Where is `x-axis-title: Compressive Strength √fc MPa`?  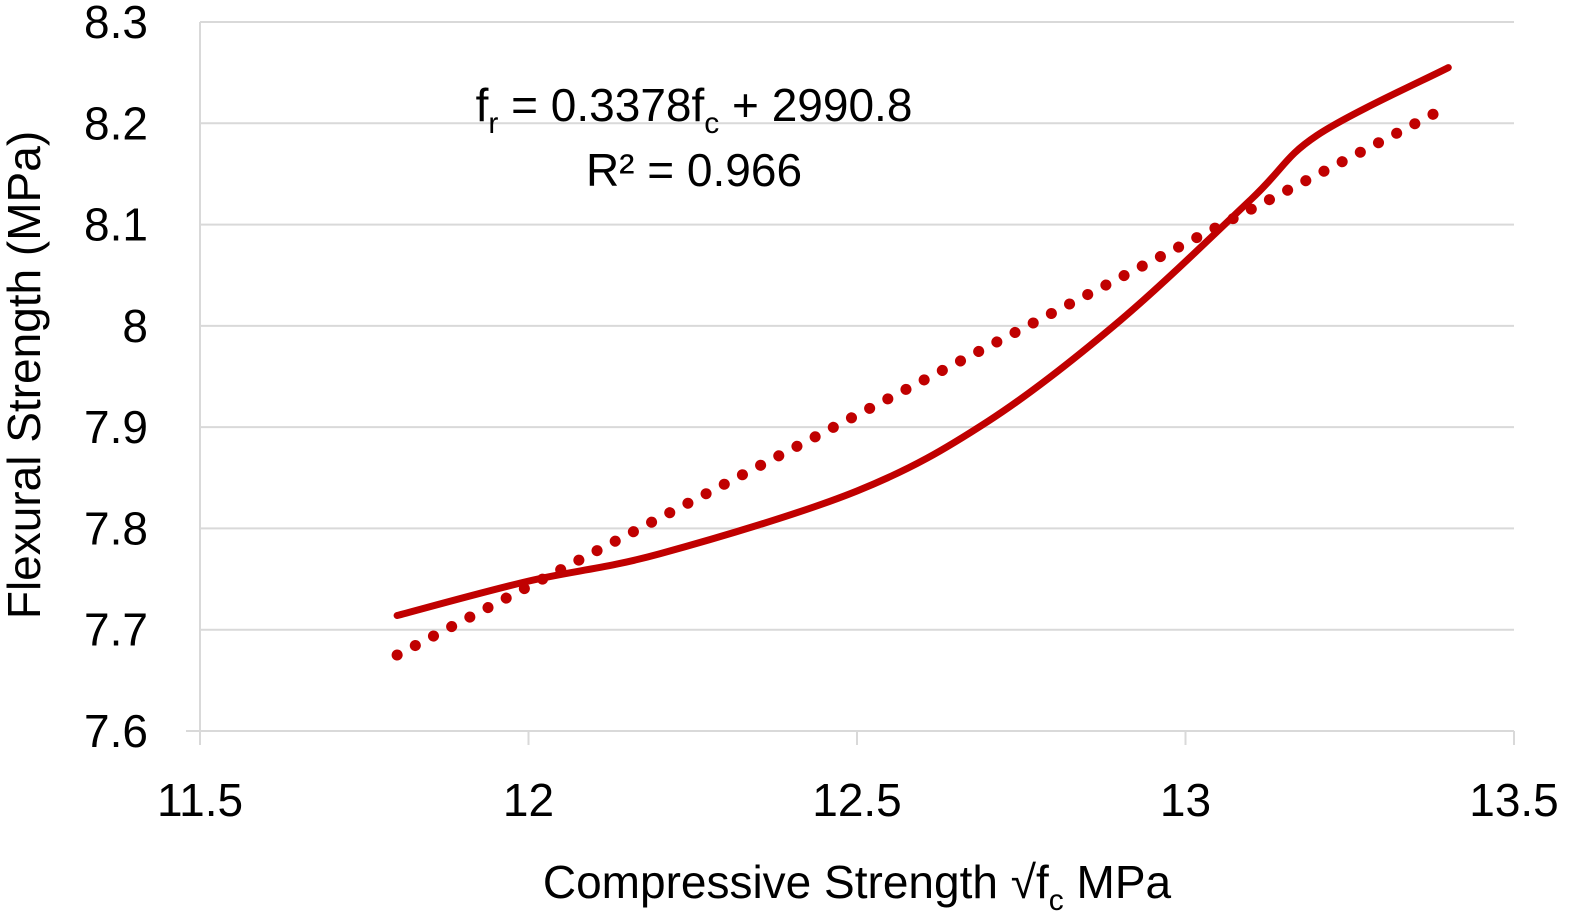
x-axis-title: Compressive Strength √fc MPa is located at coordinates (857, 886).